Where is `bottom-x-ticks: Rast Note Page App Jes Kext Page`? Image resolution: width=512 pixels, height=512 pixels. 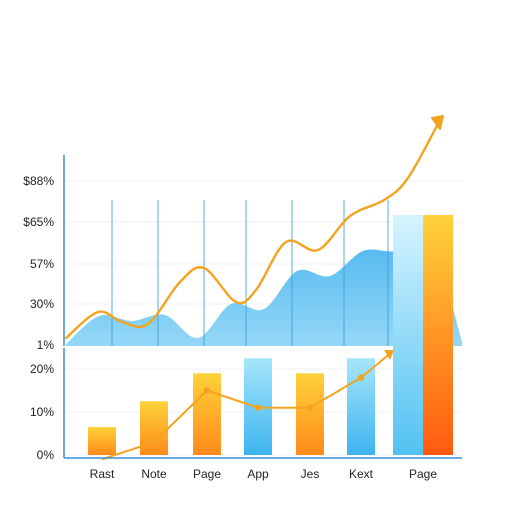
bottom-x-ticks: Rast Note Page App Jes Kext Page is located at coordinates (264, 474).